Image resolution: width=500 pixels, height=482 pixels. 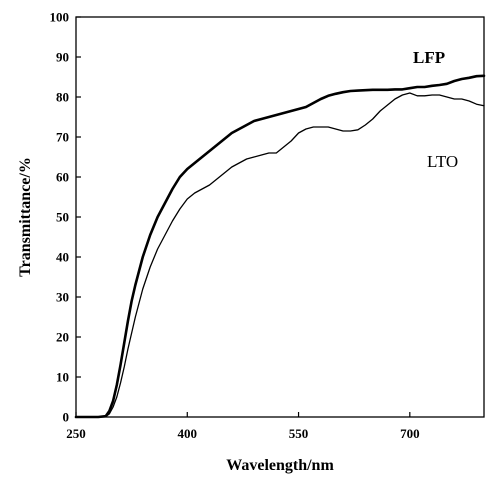 What do you see at coordinates (62, 217) in the screenshot?
I see `y-tick-label: 50` at bounding box center [62, 217].